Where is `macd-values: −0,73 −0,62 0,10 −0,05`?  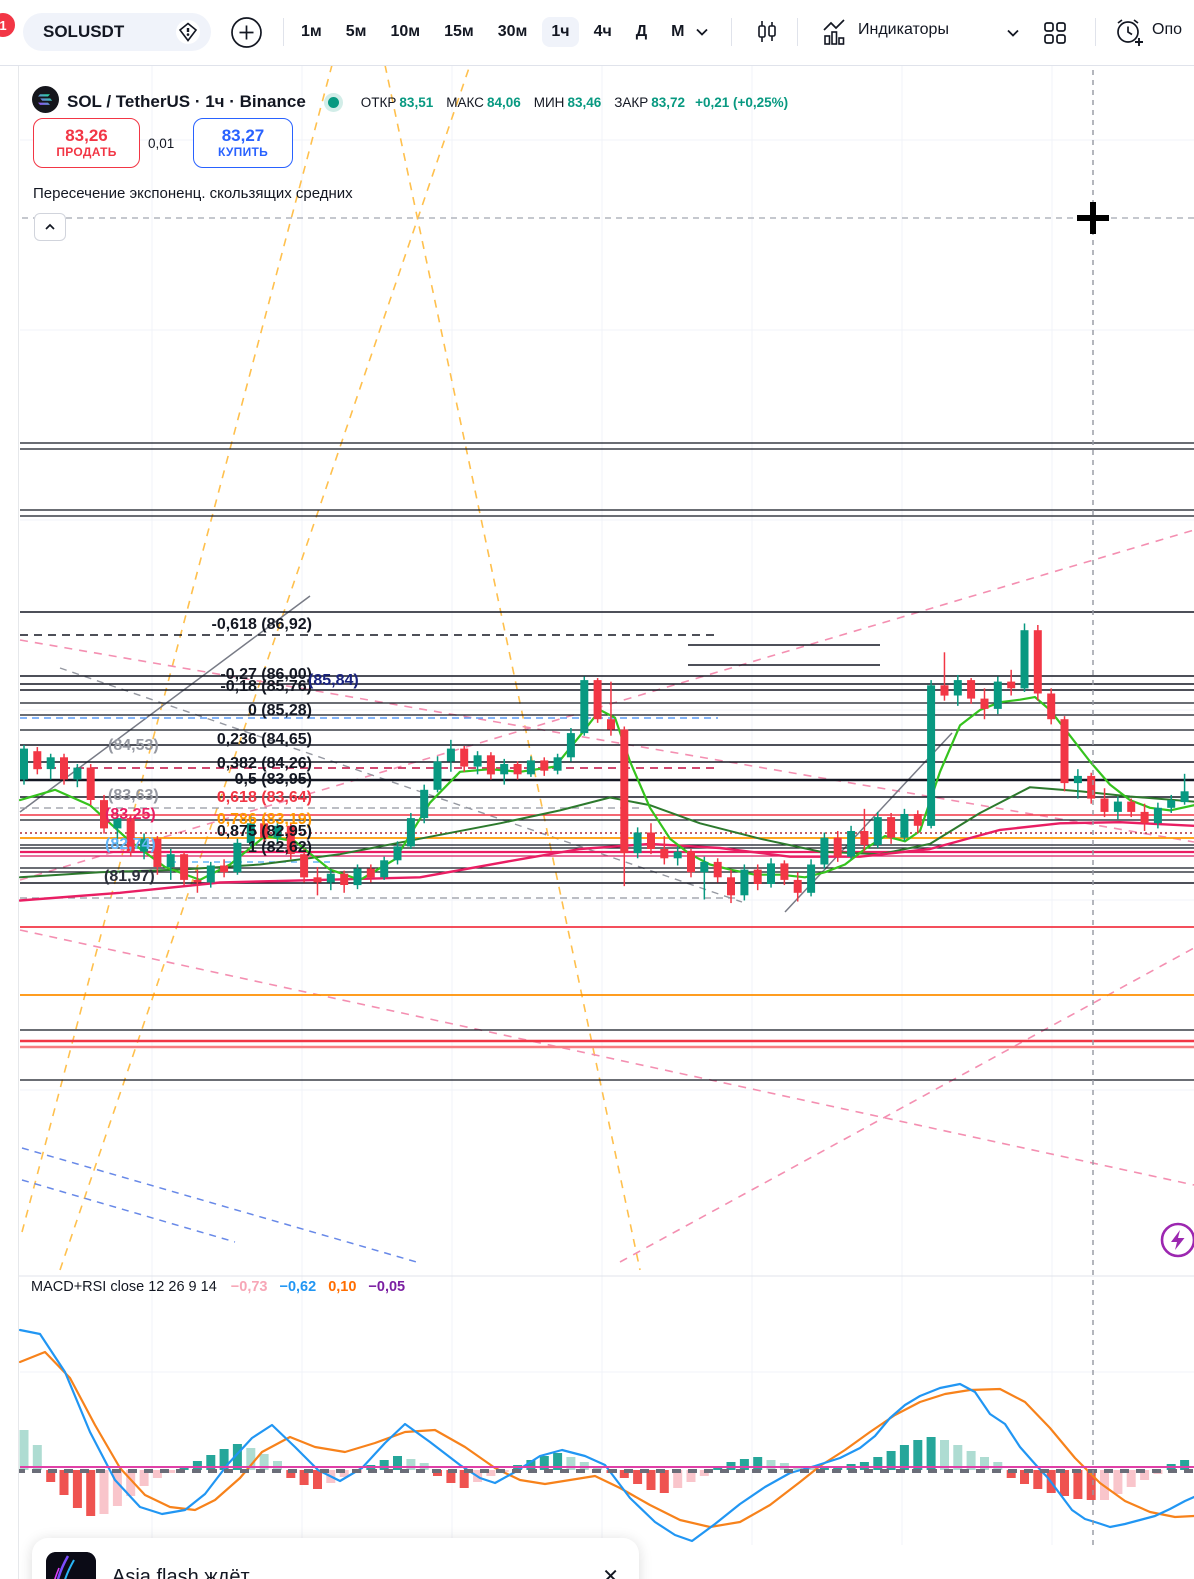 macd-values: −0,73 −0,62 0,10 −0,05 is located at coordinates (324, 1287).